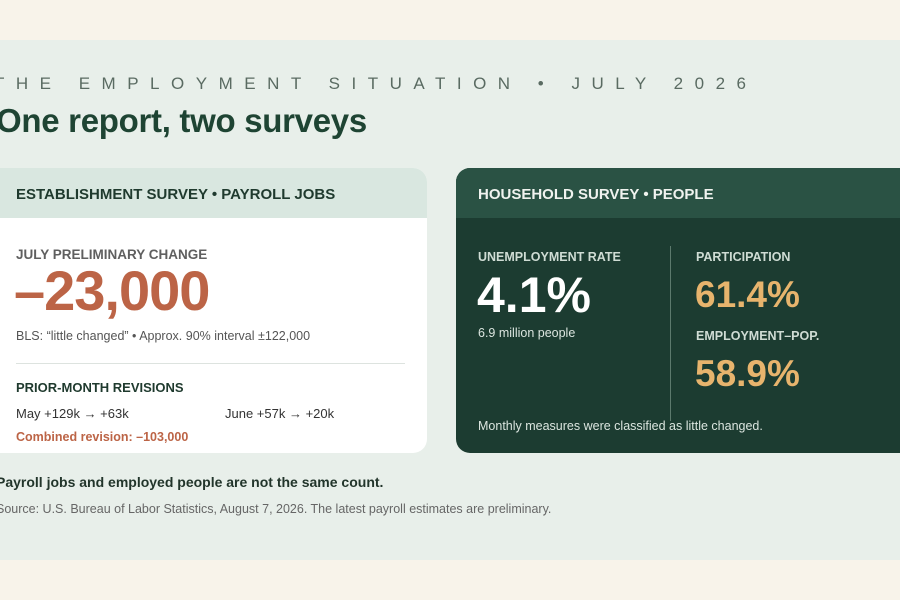  I want to click on establishment-card-title: ESTABLISHMENT SURVEY • PAYROLL JOBS, so click(176, 194).